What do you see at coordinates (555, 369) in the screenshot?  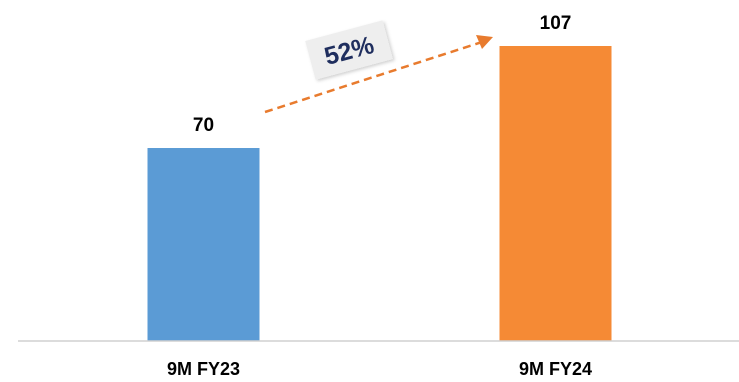 I see `category-label-1: 9M FY24` at bounding box center [555, 369].